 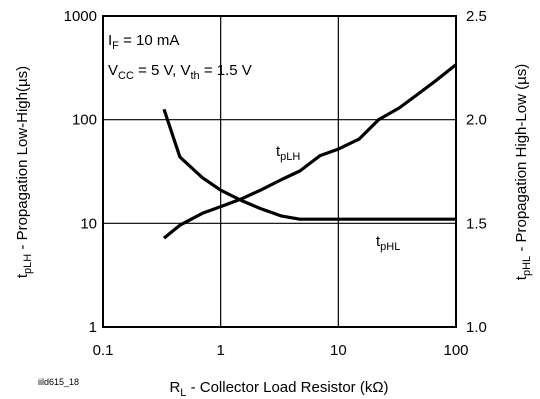 What do you see at coordinates (143, 42) in the screenshot?
I see `condition-if: IF = 10 mA` at bounding box center [143, 42].